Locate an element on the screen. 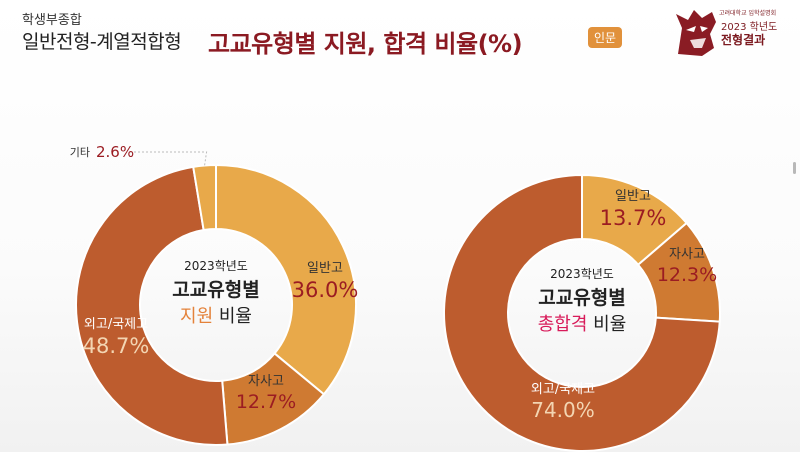 This screenshot has width=800, height=452. slice-value-general: 13.7% is located at coordinates (633, 218).